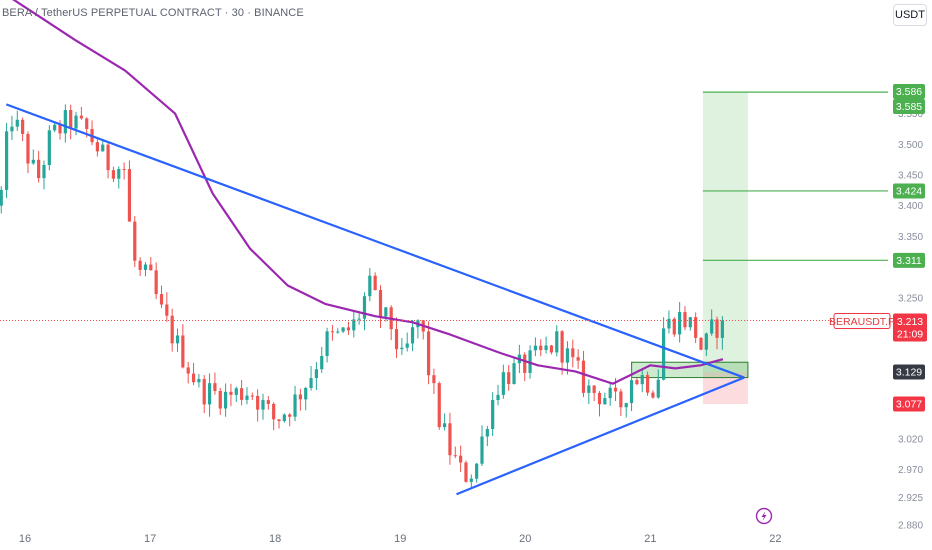 This screenshot has width=932, height=550. I want to click on x-date-label: 20, so click(525, 539).